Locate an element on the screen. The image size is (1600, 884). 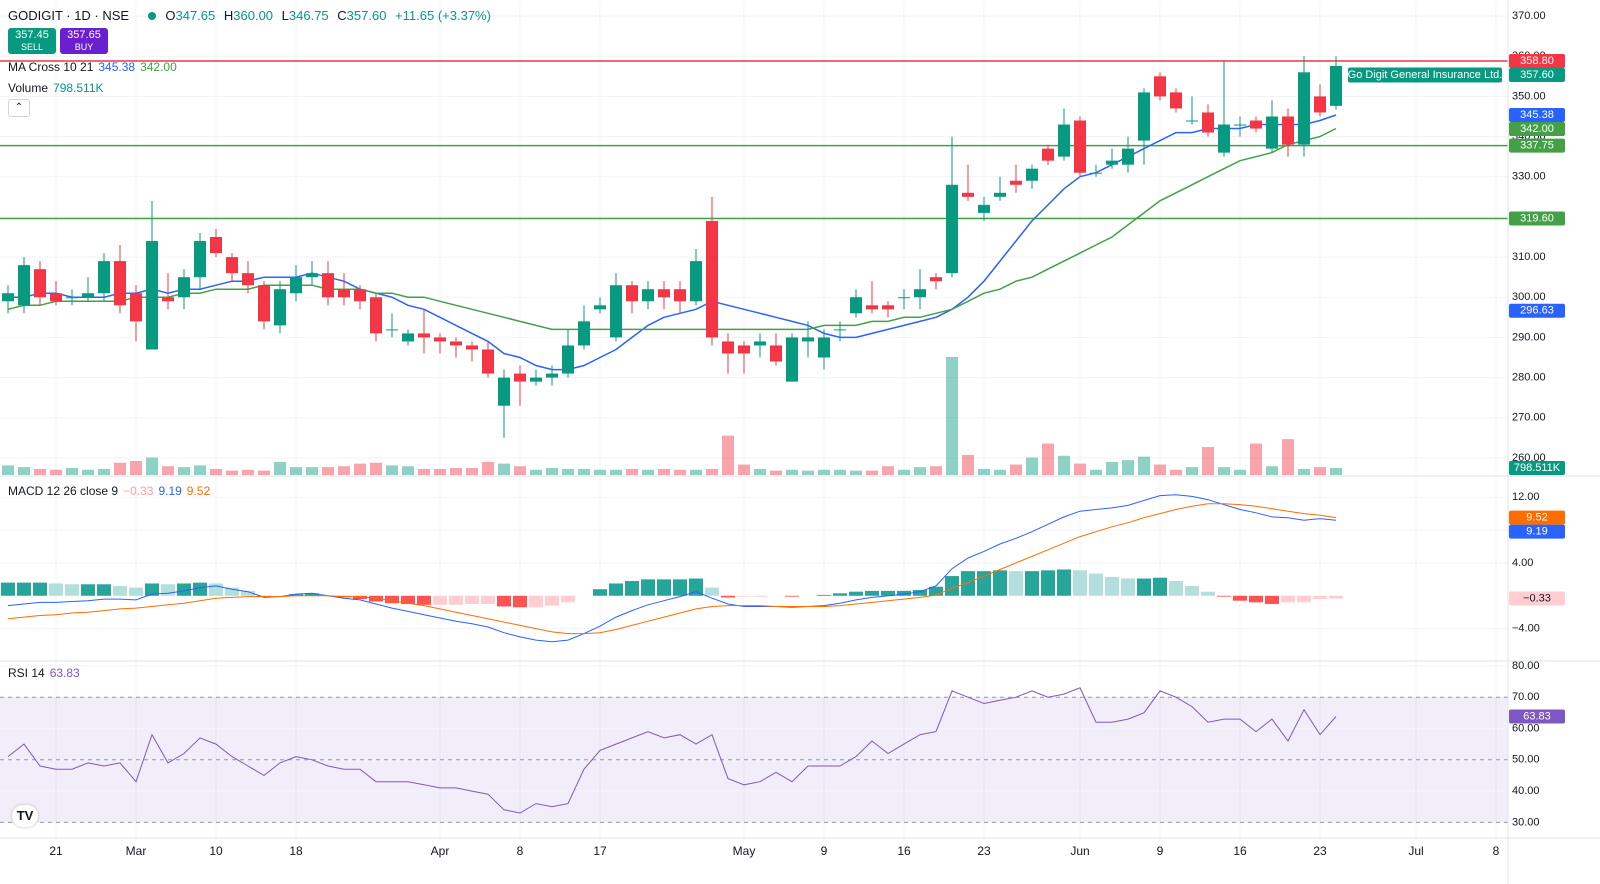
axis-badge-label: 358.80 is located at coordinates (1537, 61).